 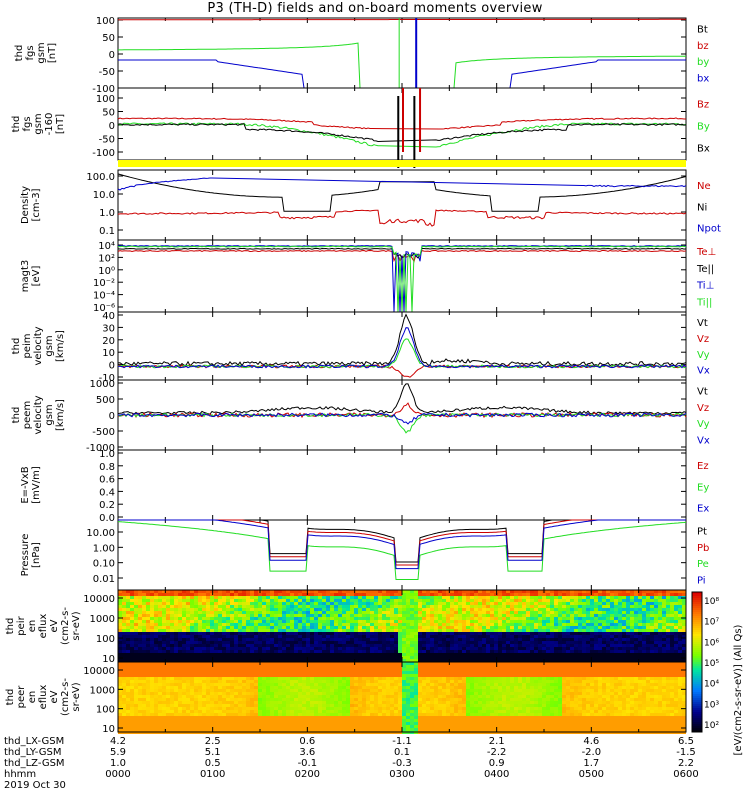 What do you see at coordinates (705, 269) in the screenshot?
I see `temp-legend-item: Te||` at bounding box center [705, 269].